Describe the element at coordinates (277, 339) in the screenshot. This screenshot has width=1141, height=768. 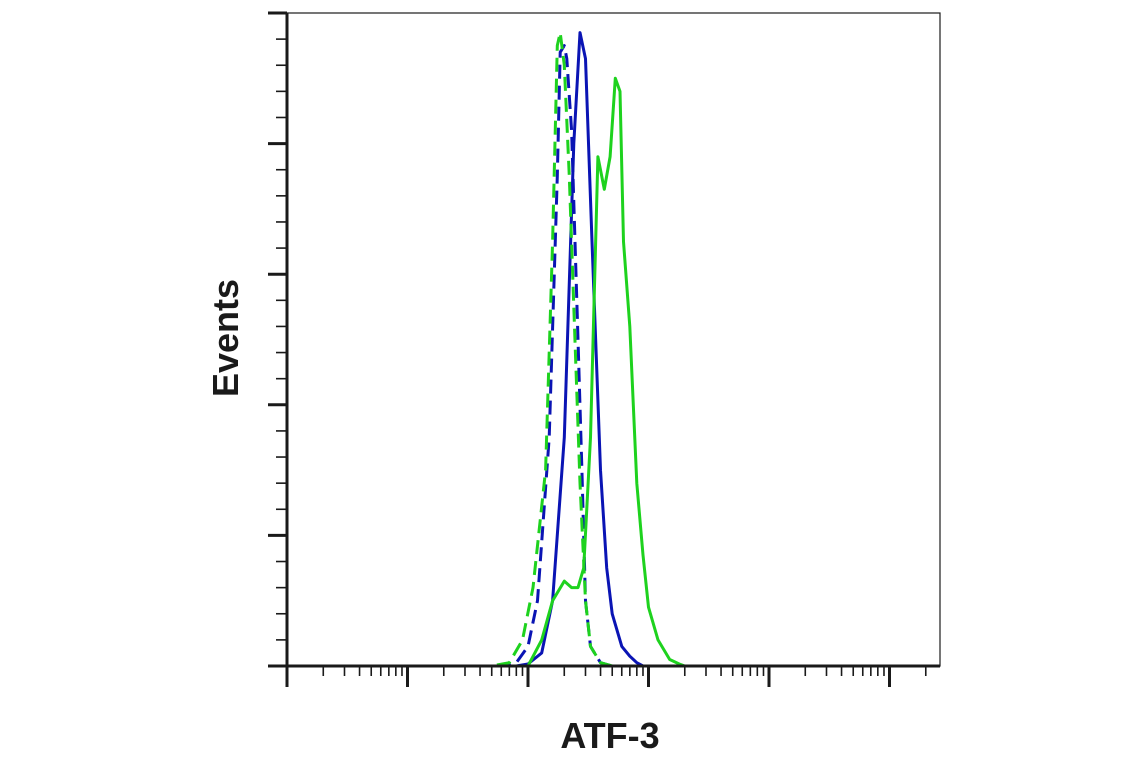
I see `y-axis-ticks` at that location.